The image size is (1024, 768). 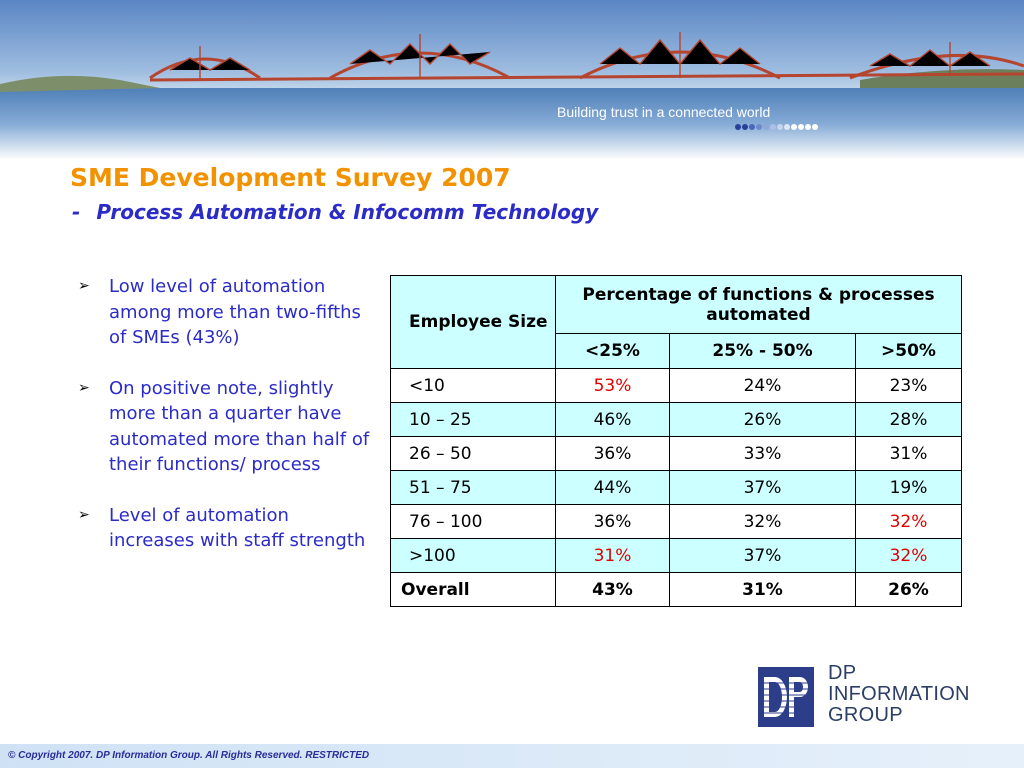 I want to click on table-row: 26 – 50 36% 33% 31%, so click(x=676, y=453).